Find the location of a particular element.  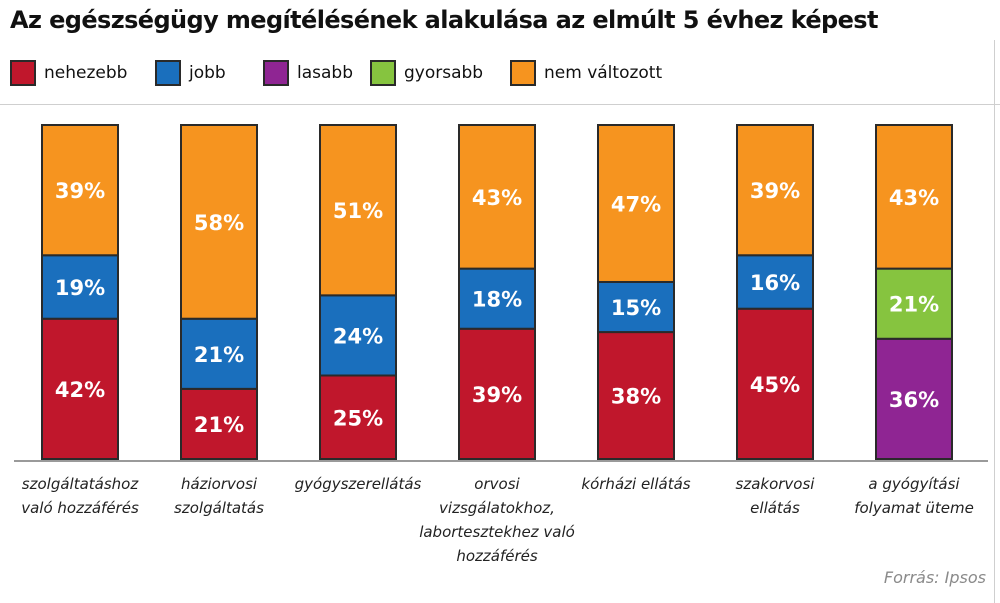

data-label: 36% is located at coordinates (914, 400).